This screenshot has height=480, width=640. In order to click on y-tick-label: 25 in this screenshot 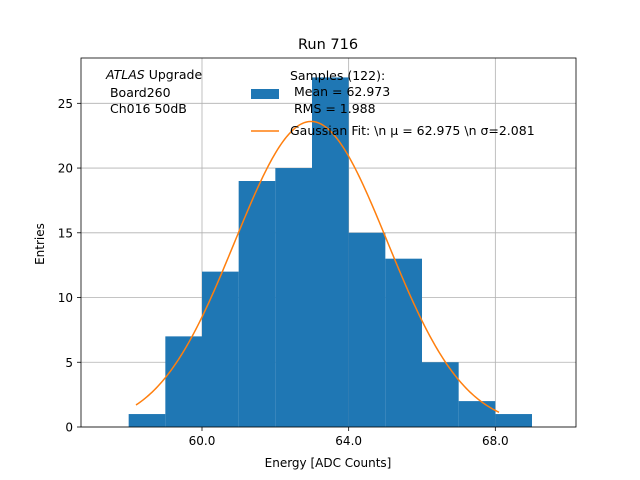, I will do `click(65, 104)`.